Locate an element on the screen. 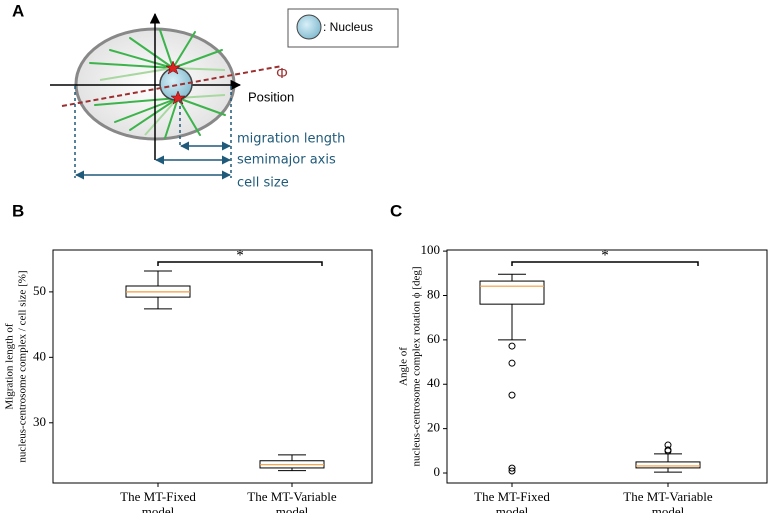  panel-label: A is located at coordinates (18, 10).